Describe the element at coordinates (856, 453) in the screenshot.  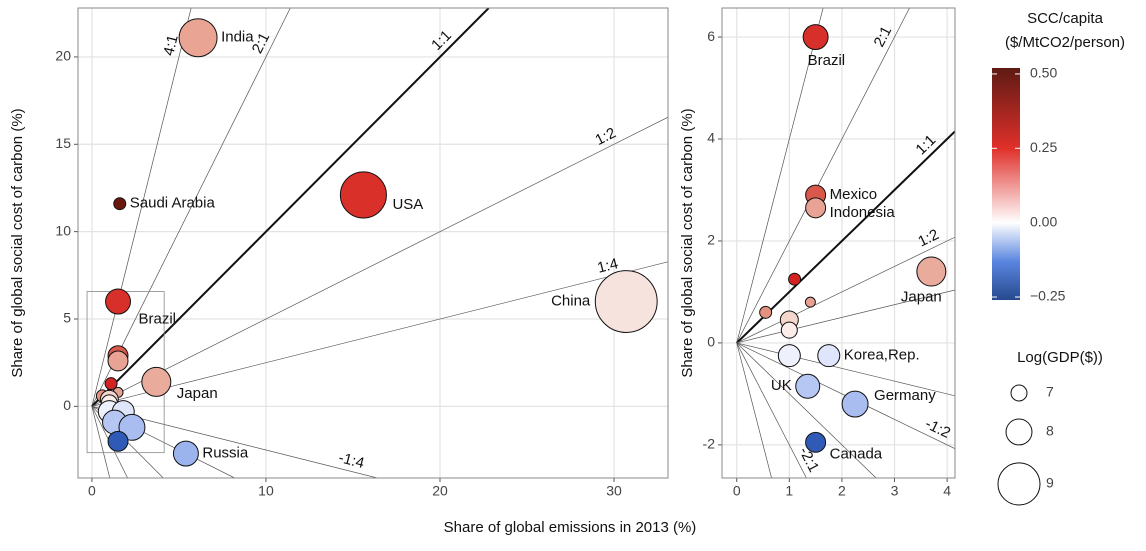
I see `point-label: Canada` at that location.